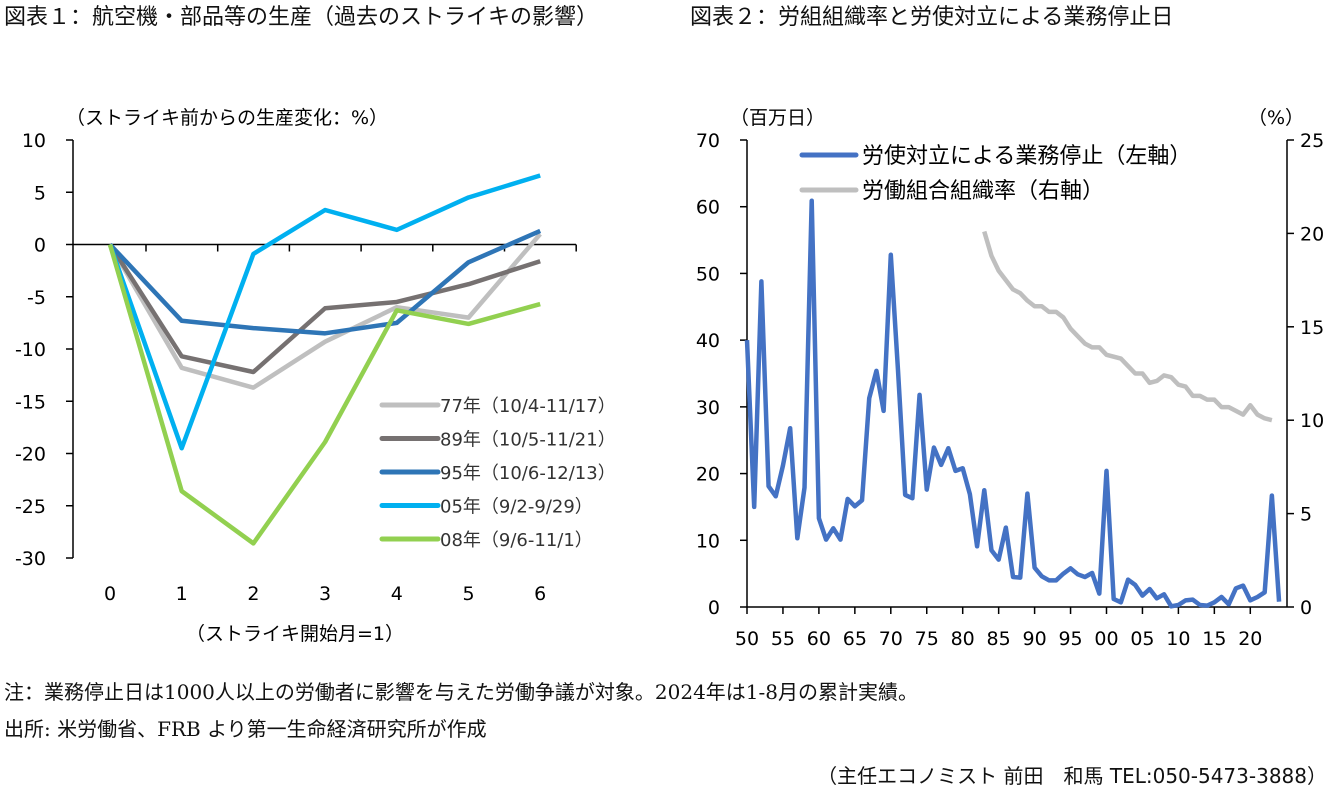  I want to click on legend-label: 95年（10/6-12/13）, so click(528, 473).